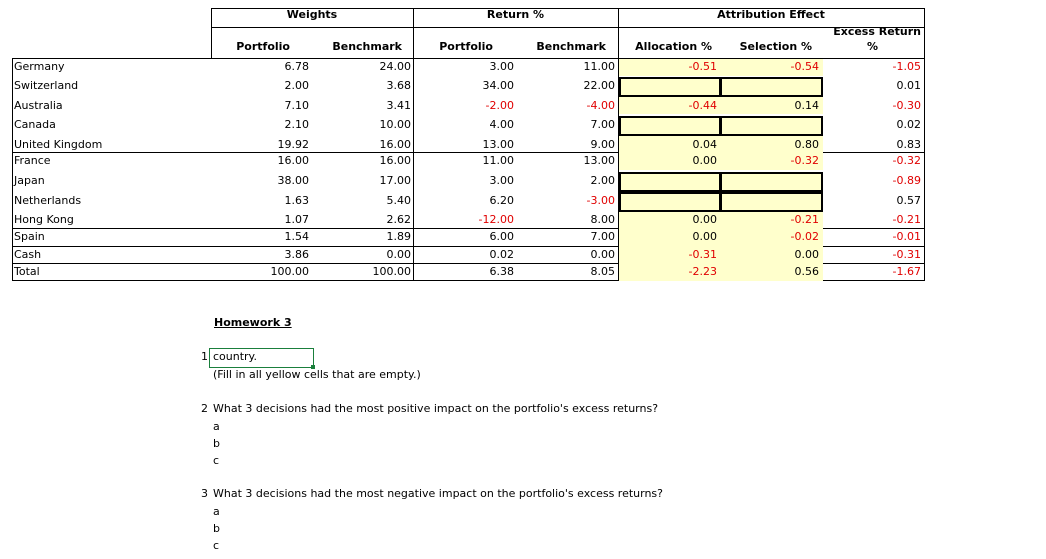 The image size is (1046, 559). Describe the element at coordinates (599, 66) in the screenshot. I see `cell-br: 11.00` at that location.